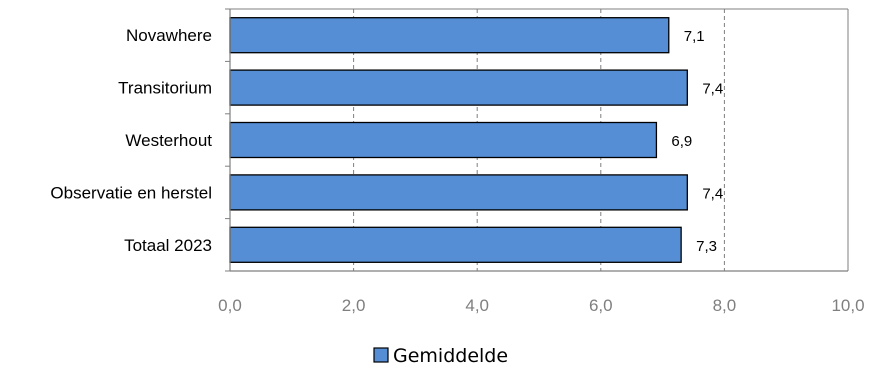 The height and width of the screenshot is (376, 870). What do you see at coordinates (354, 305) in the screenshot?
I see `x-tick-label: 2,0` at bounding box center [354, 305].